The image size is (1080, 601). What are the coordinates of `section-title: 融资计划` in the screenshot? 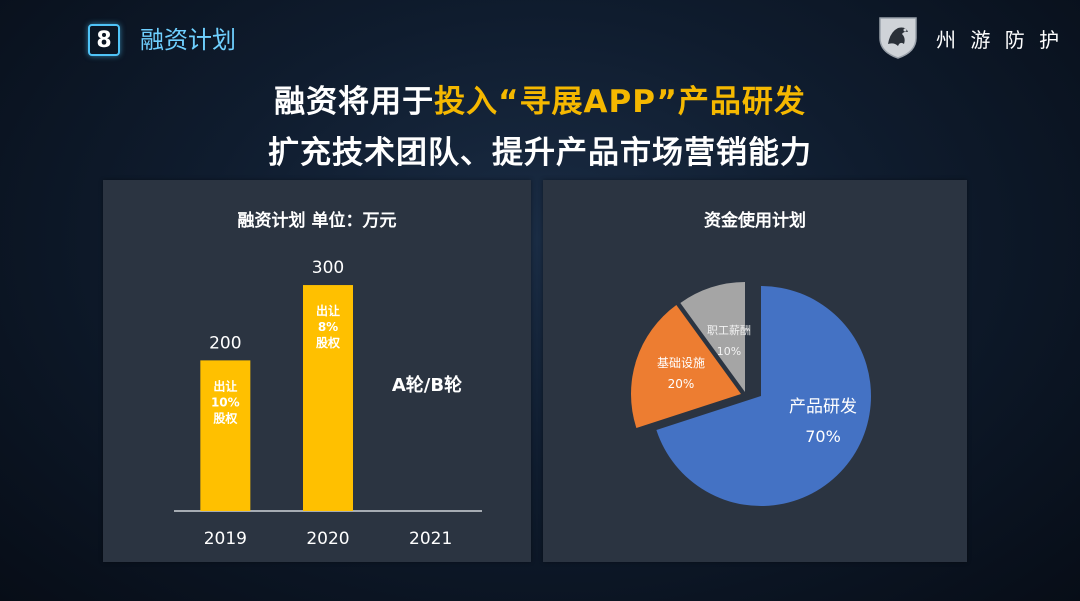 It's located at (188, 40).